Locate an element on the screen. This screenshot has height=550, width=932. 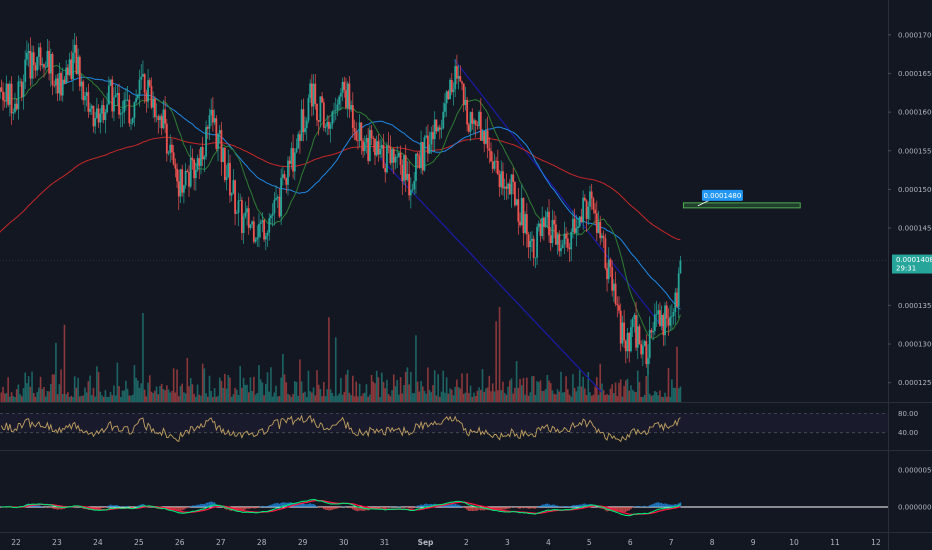
target-label-bg is located at coordinates (722, 195).